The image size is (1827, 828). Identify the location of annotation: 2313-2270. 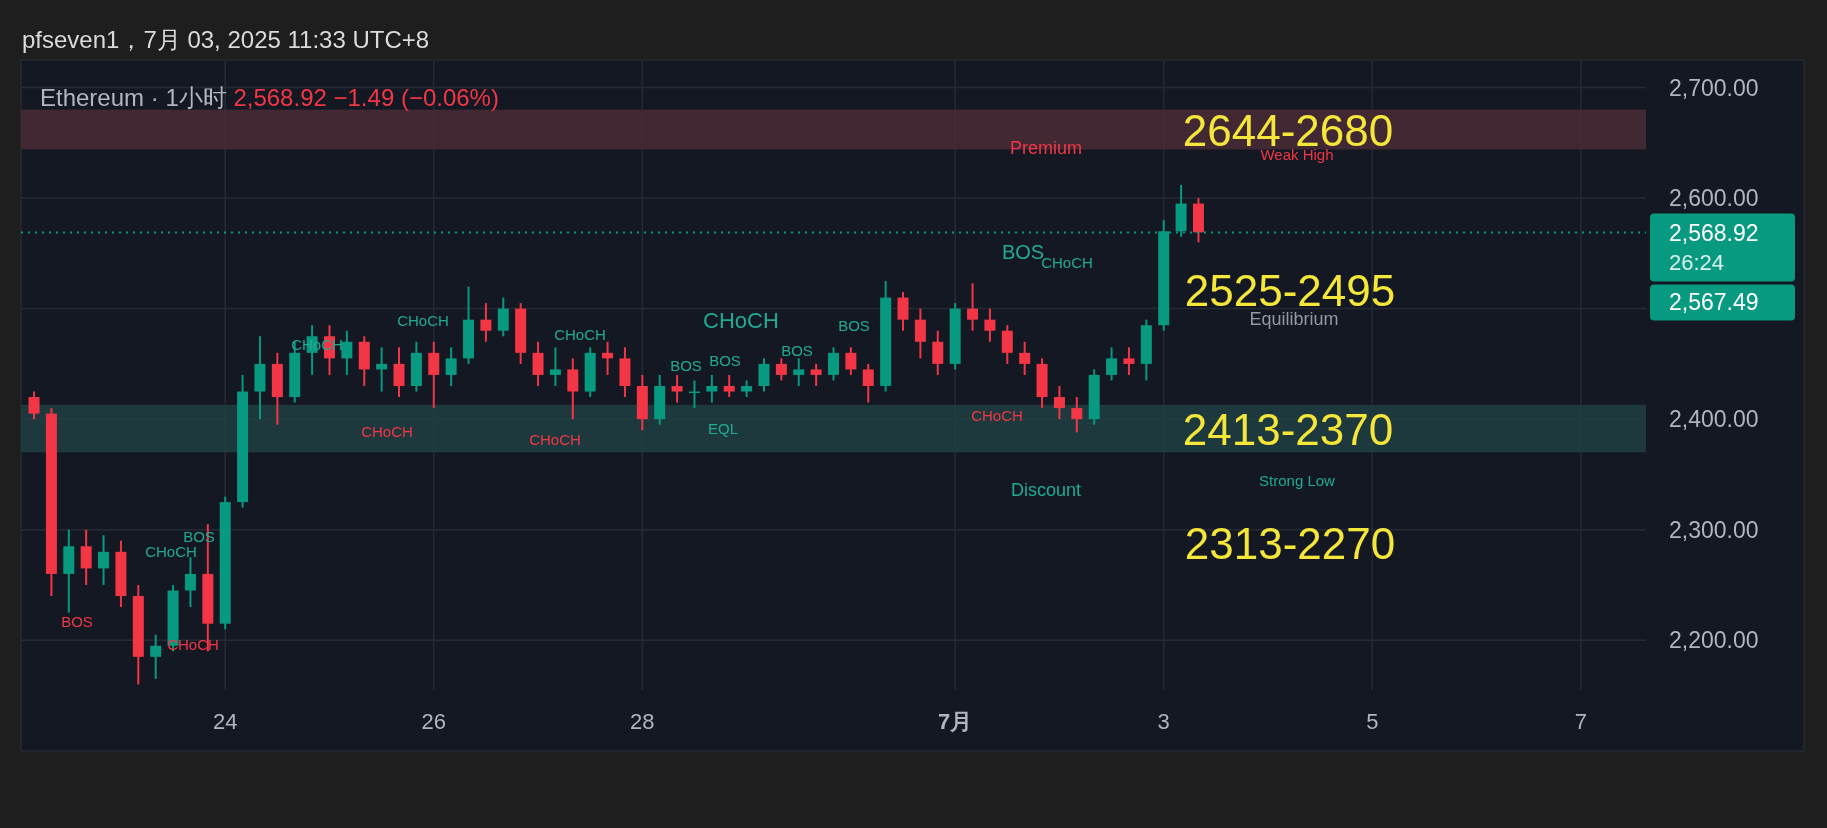
(1290, 543).